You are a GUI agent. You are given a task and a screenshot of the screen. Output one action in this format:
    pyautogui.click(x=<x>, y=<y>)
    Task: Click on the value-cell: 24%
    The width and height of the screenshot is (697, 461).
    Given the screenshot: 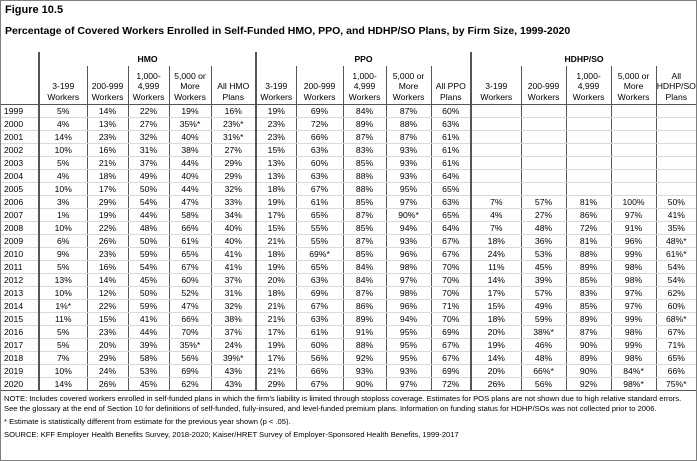 What is the action you would take?
    pyautogui.click(x=107, y=371)
    